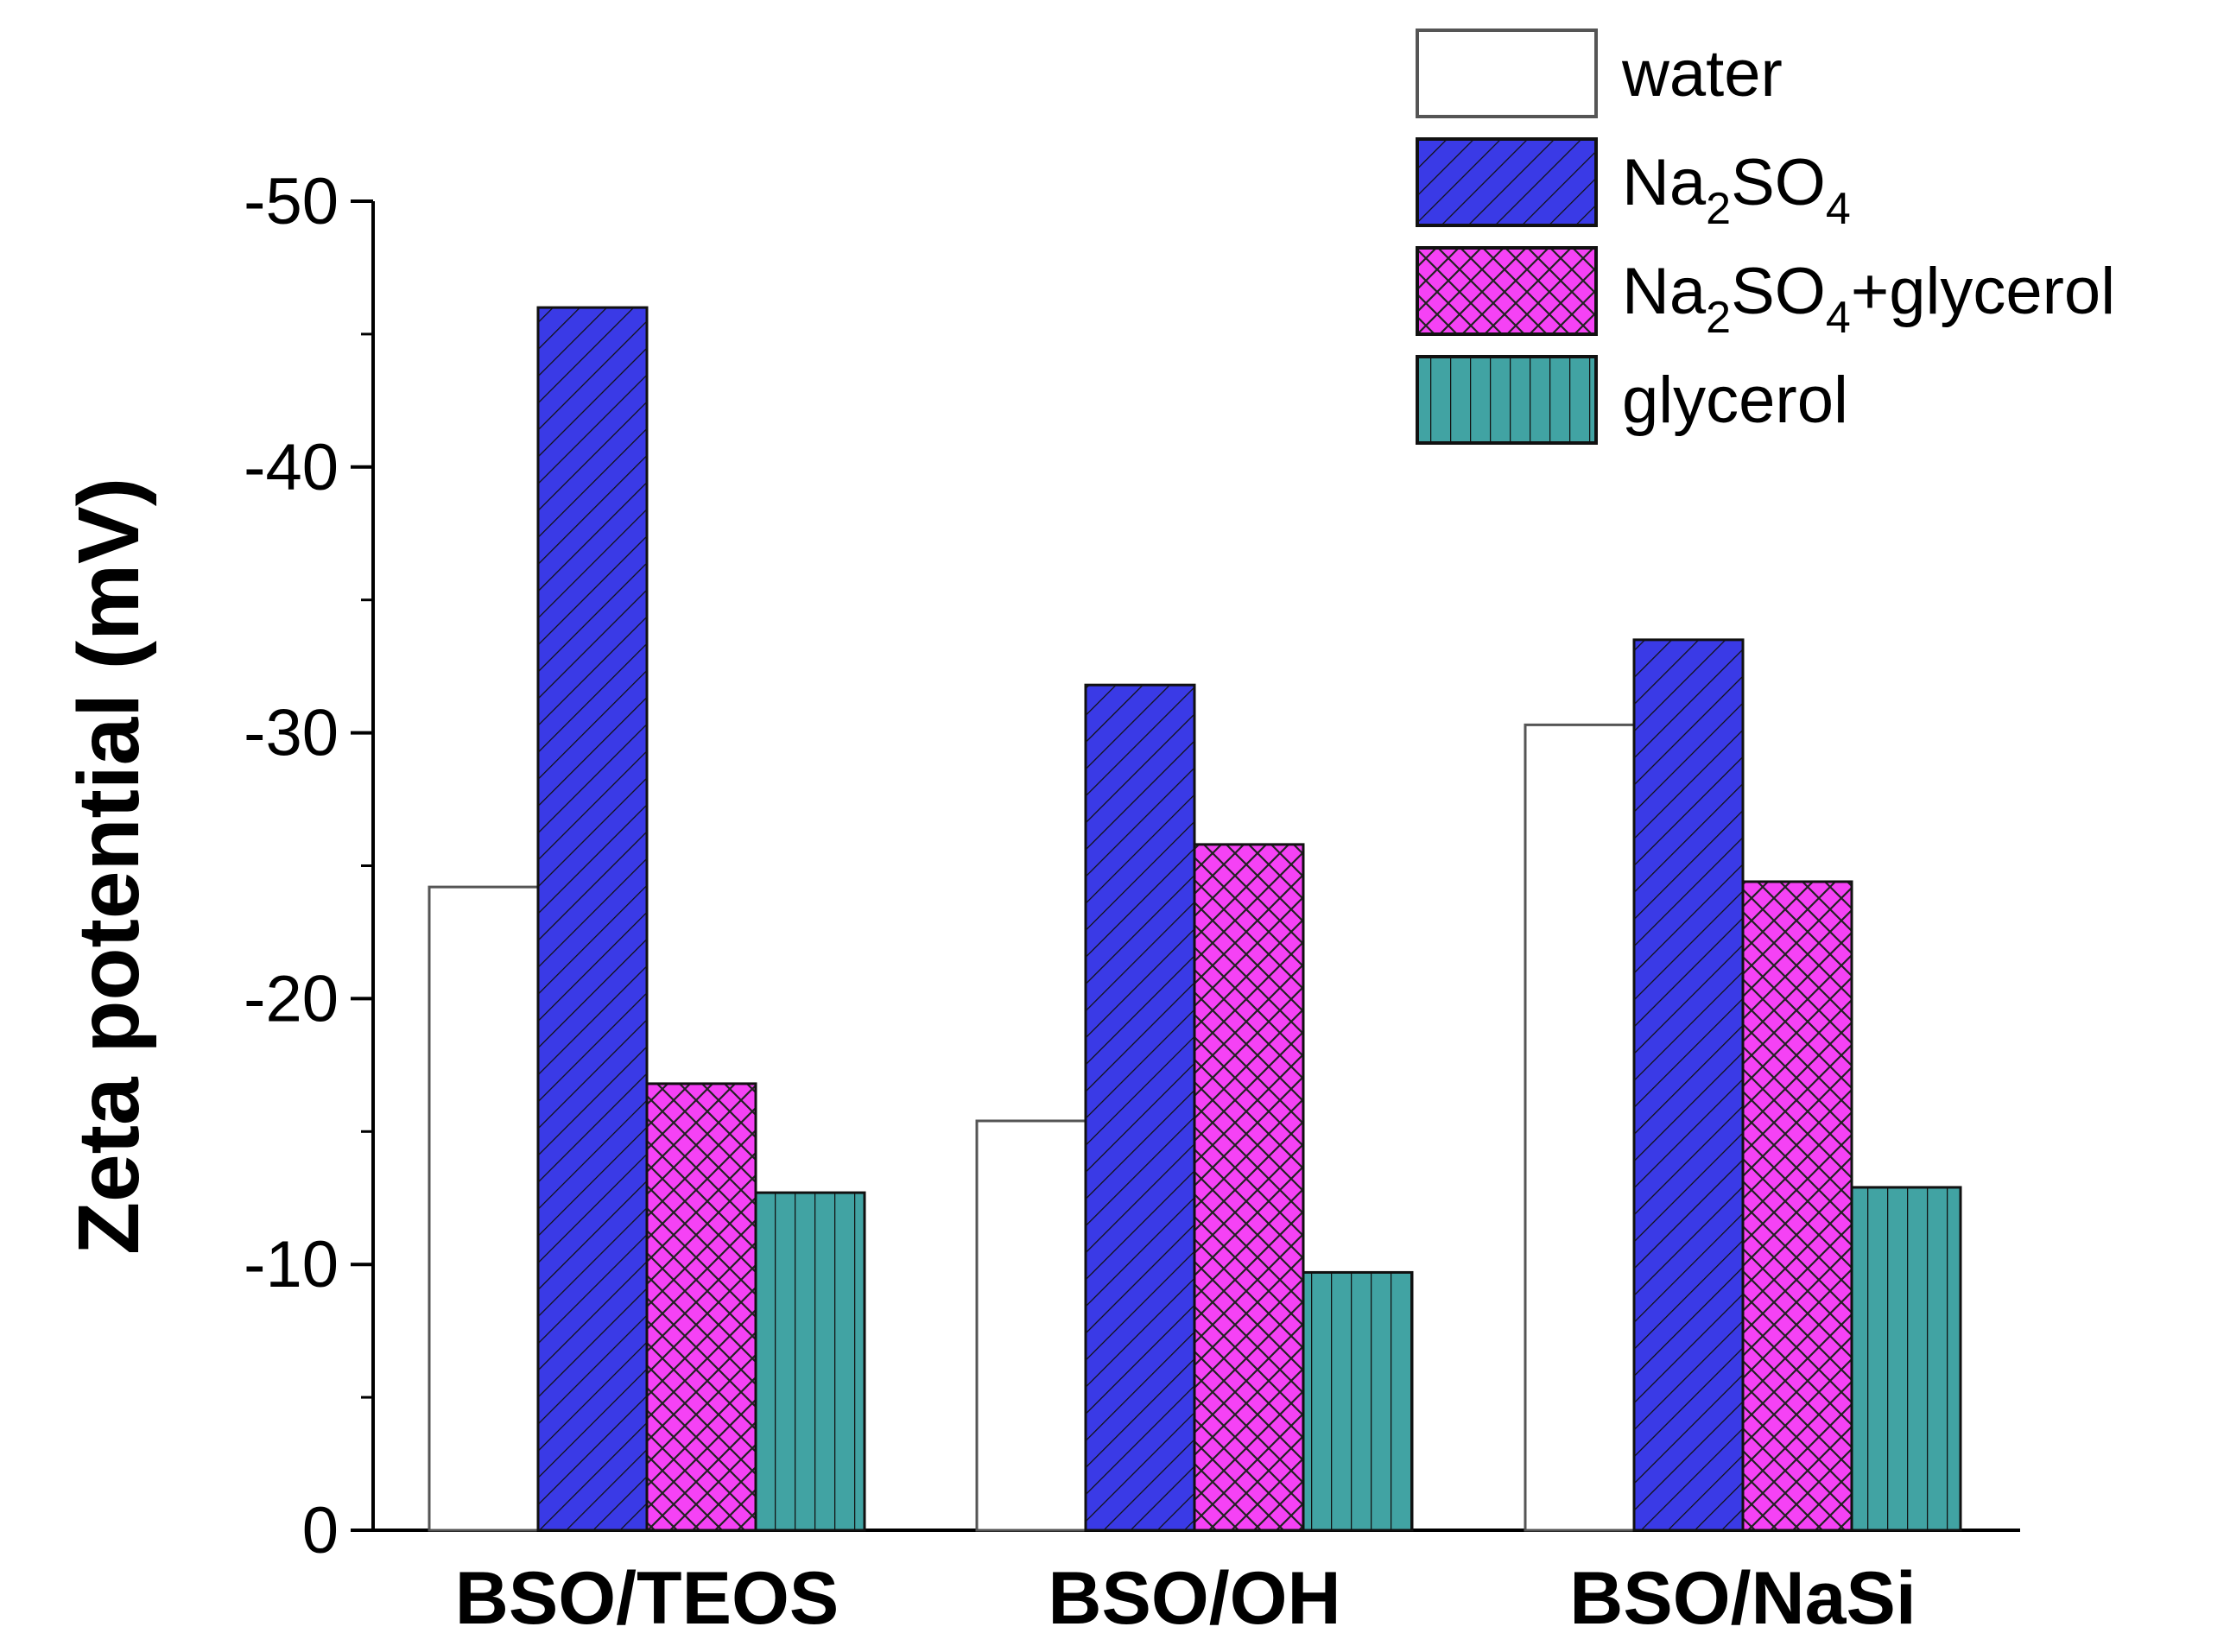 Image resolution: width=2230 pixels, height=1652 pixels. Describe the element at coordinates (1742, 1598) in the screenshot. I see `x-tick-label: BSO/NaSi` at that location.